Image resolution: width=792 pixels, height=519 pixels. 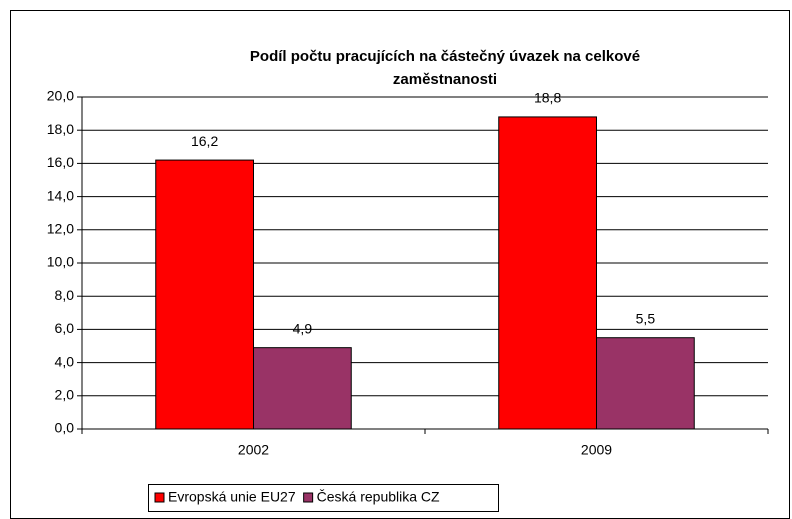 I want to click on y-tick-label: 0,0, so click(x=65, y=428).